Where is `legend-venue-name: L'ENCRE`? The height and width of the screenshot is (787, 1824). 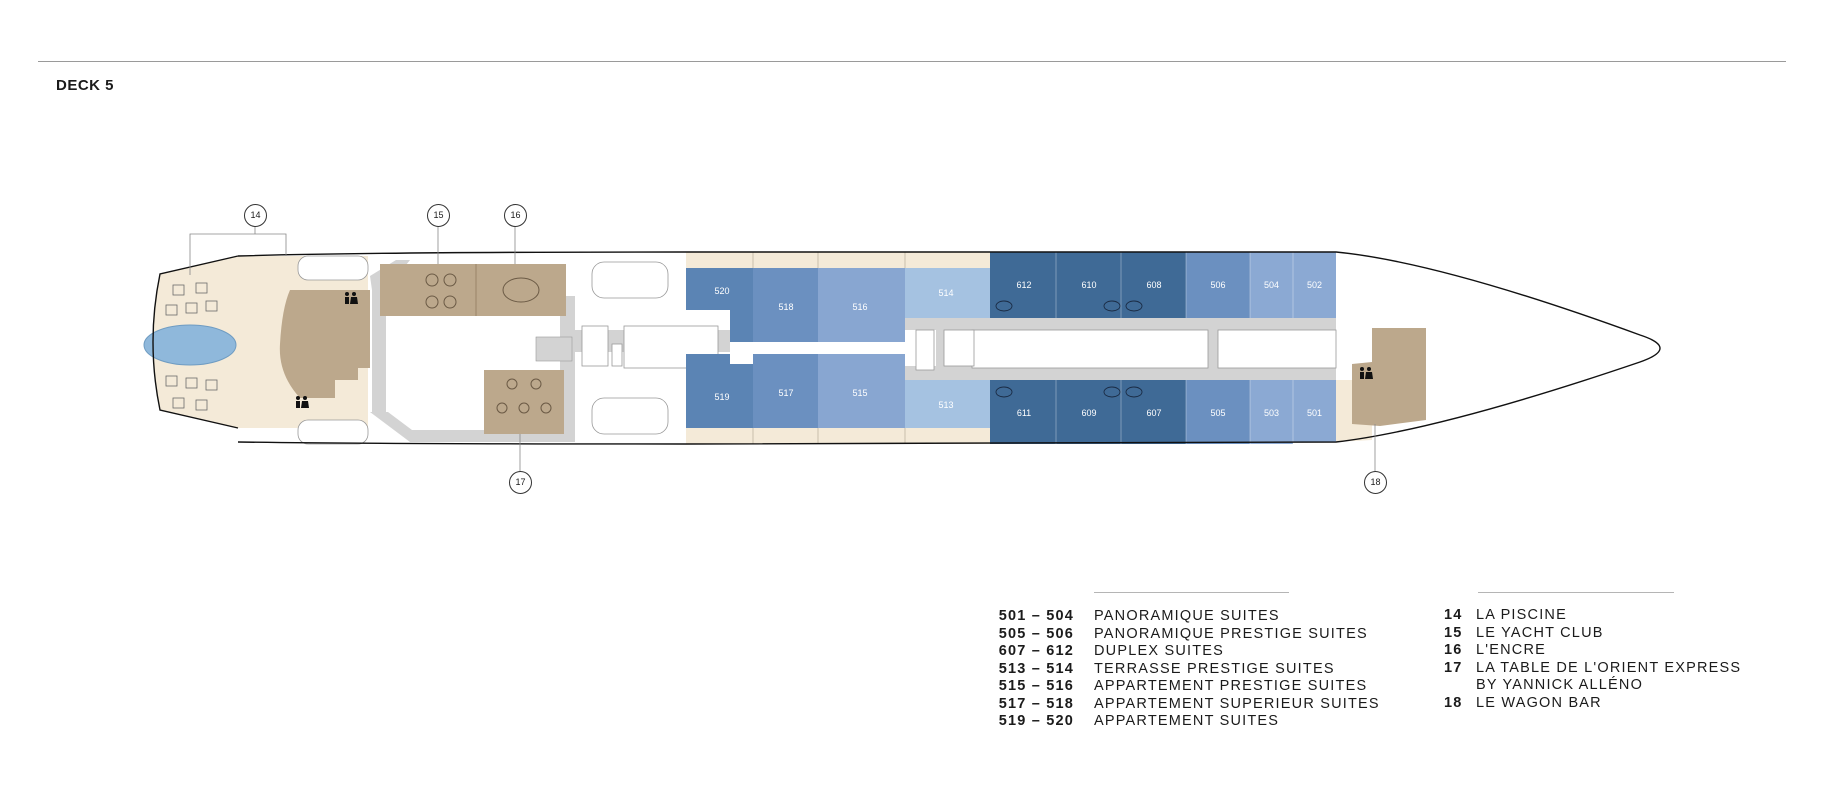
legend-venue-name: L'ENCRE is located at coordinates (1511, 650).